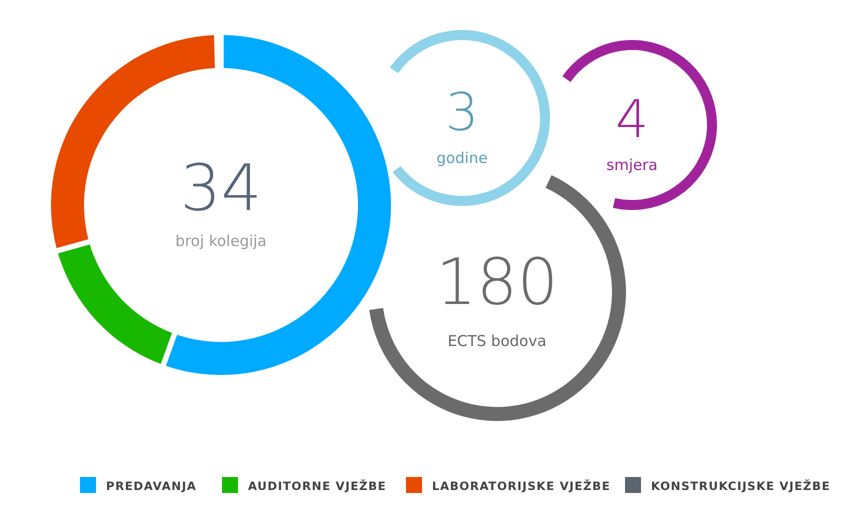  Describe the element at coordinates (521, 486) in the screenshot. I see `legend-label: LABORATORIJSKE VJEŽBE` at that location.